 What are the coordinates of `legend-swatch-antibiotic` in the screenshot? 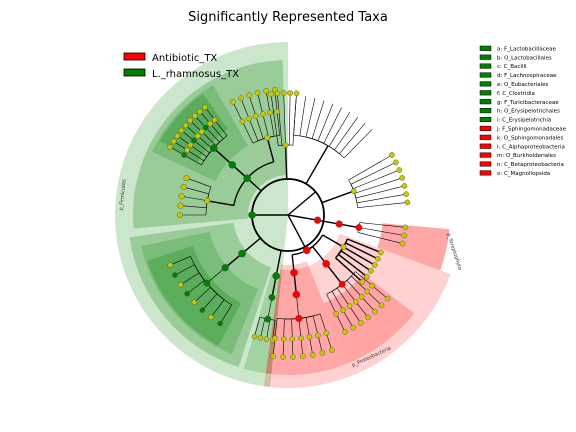 It's located at (134, 56).